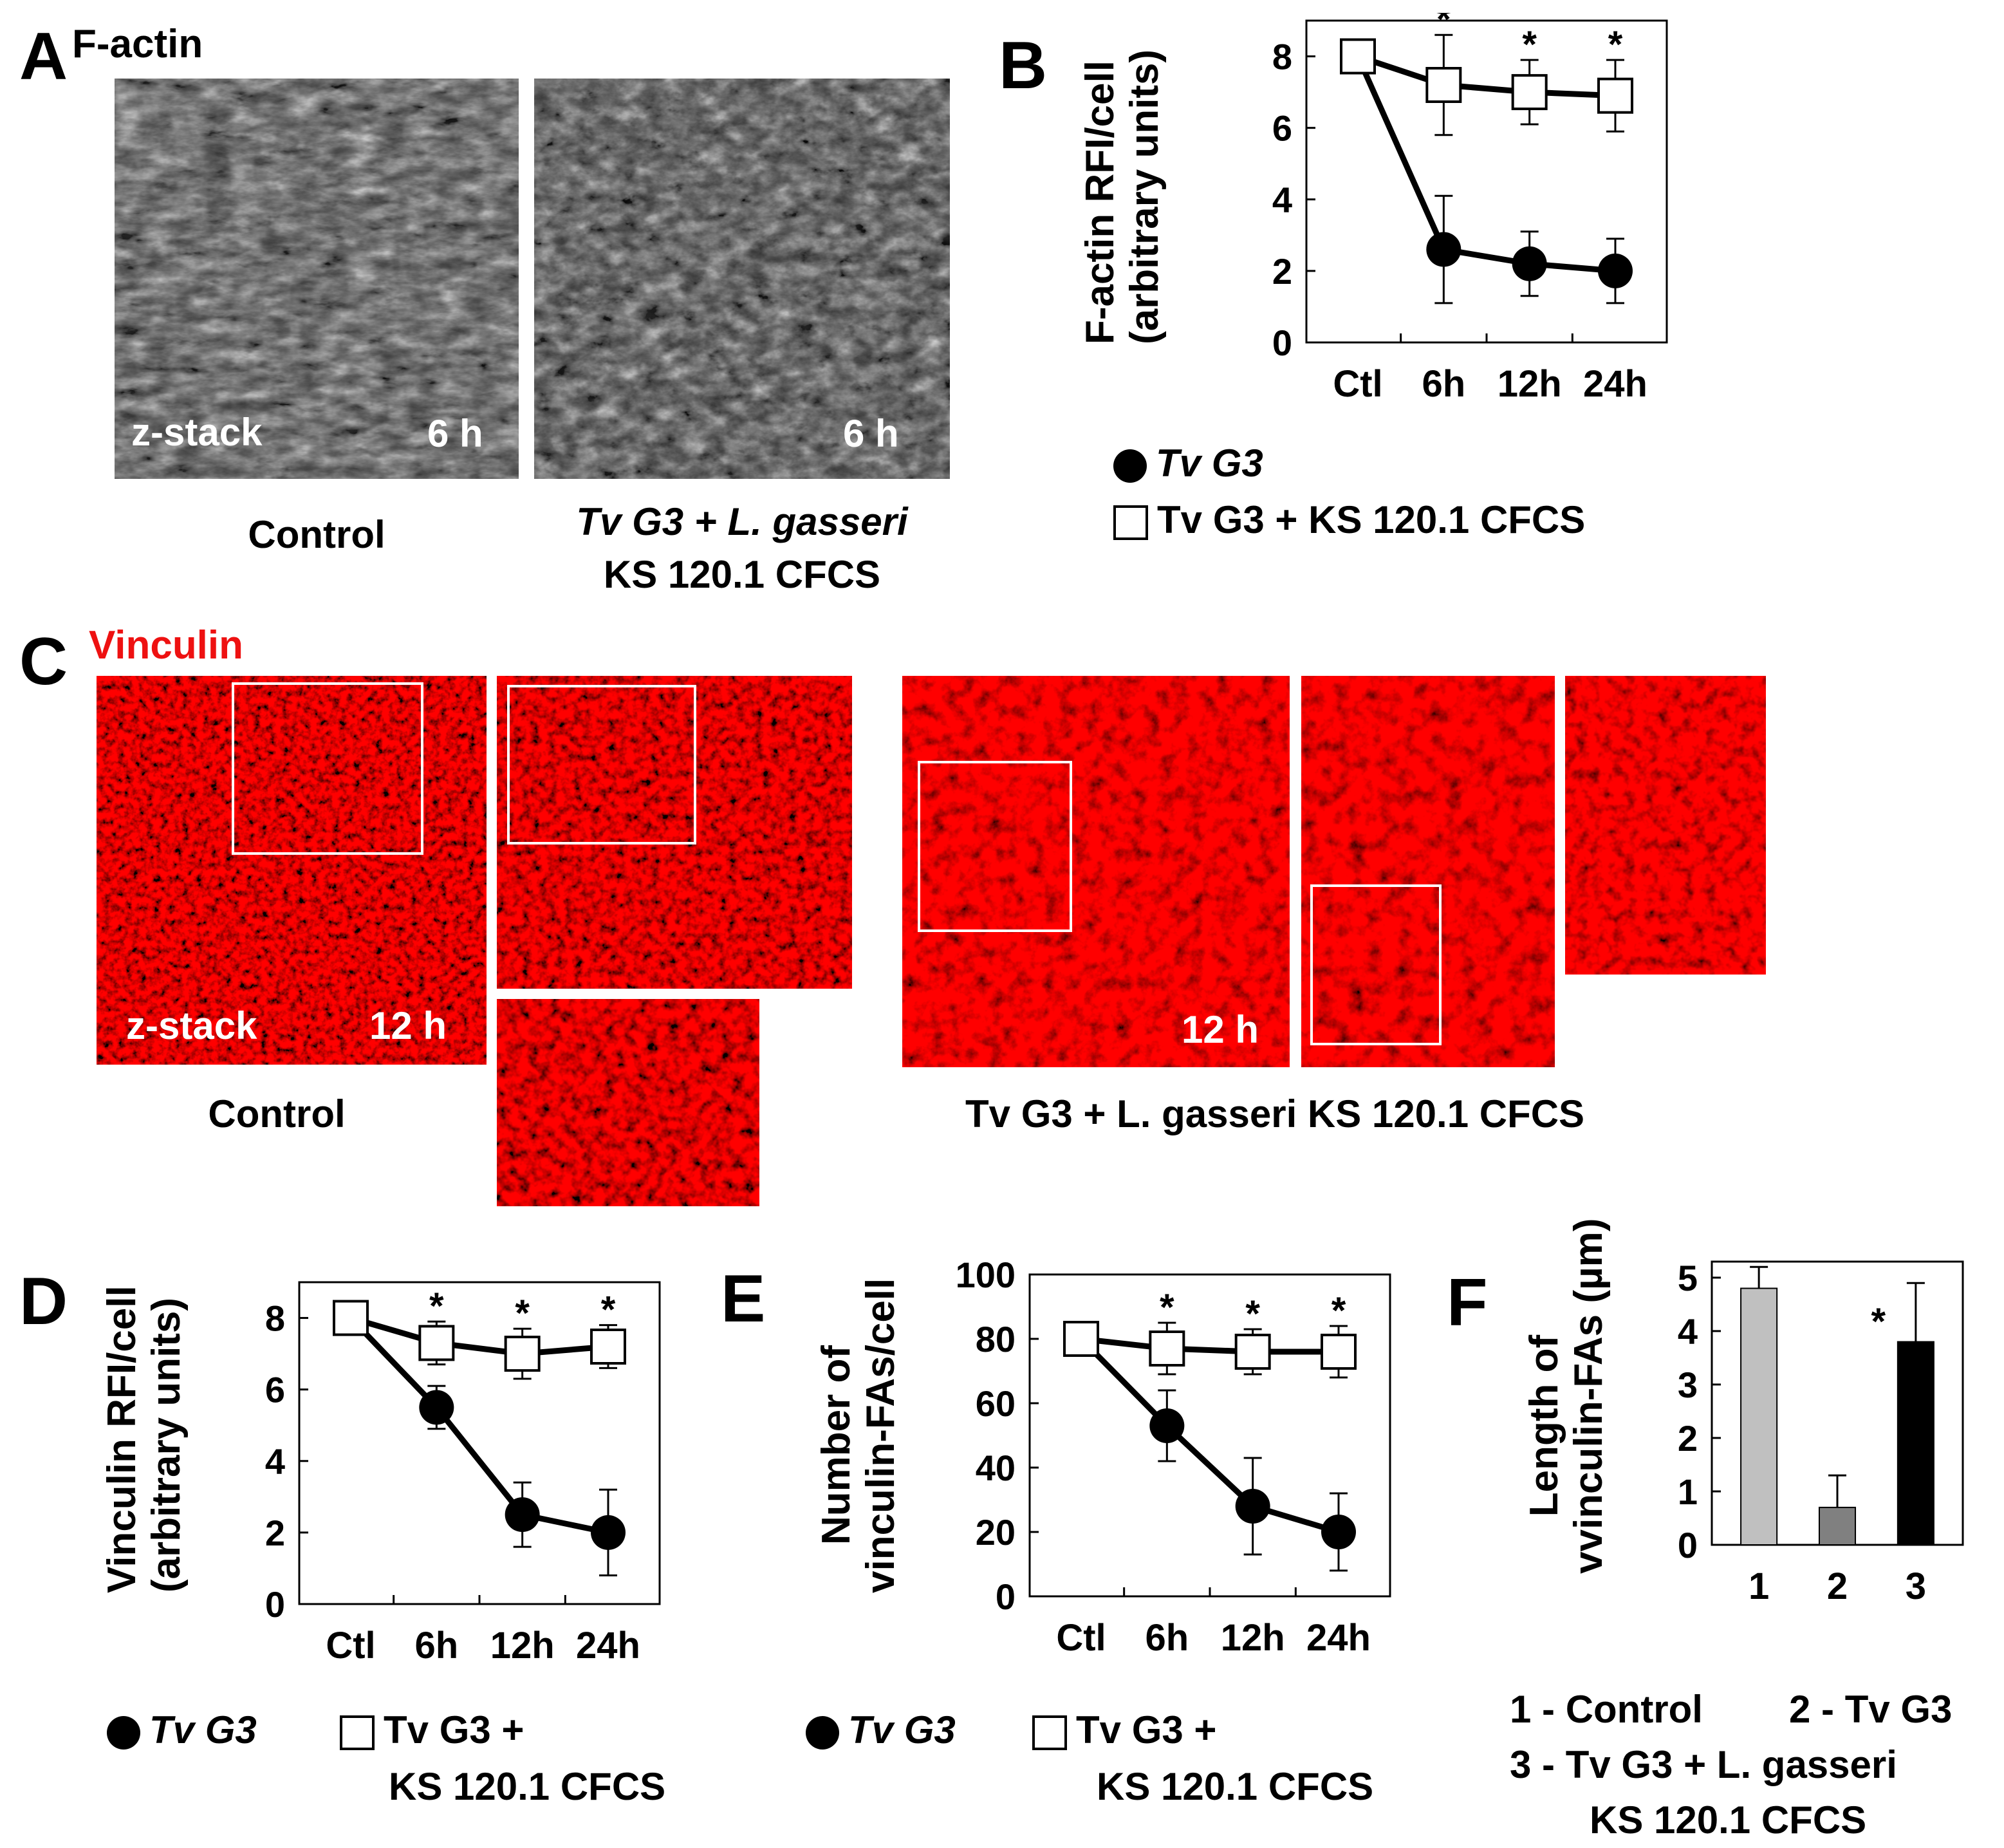  Describe the element at coordinates (44, 661) in the screenshot. I see `panel-letter-c: C` at that location.